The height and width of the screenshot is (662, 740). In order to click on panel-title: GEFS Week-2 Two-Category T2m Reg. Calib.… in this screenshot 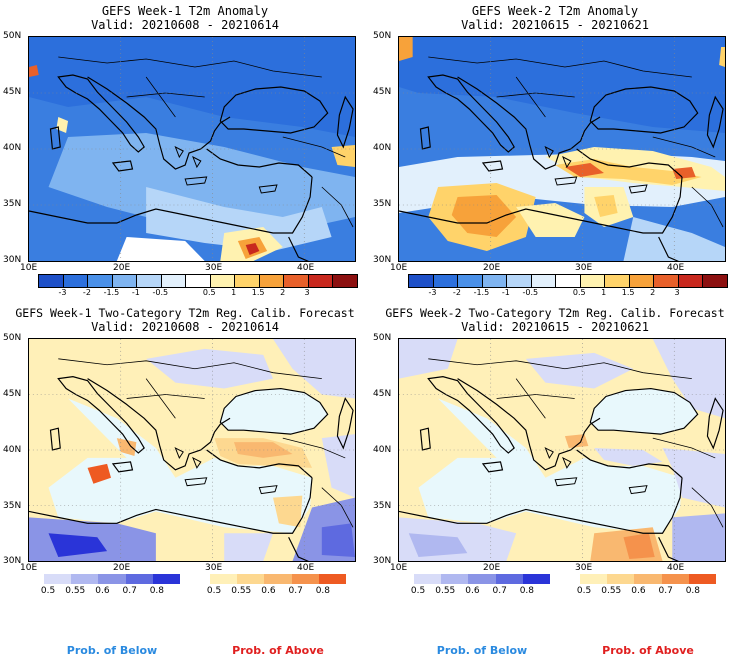, I will do `click(555, 313)`.